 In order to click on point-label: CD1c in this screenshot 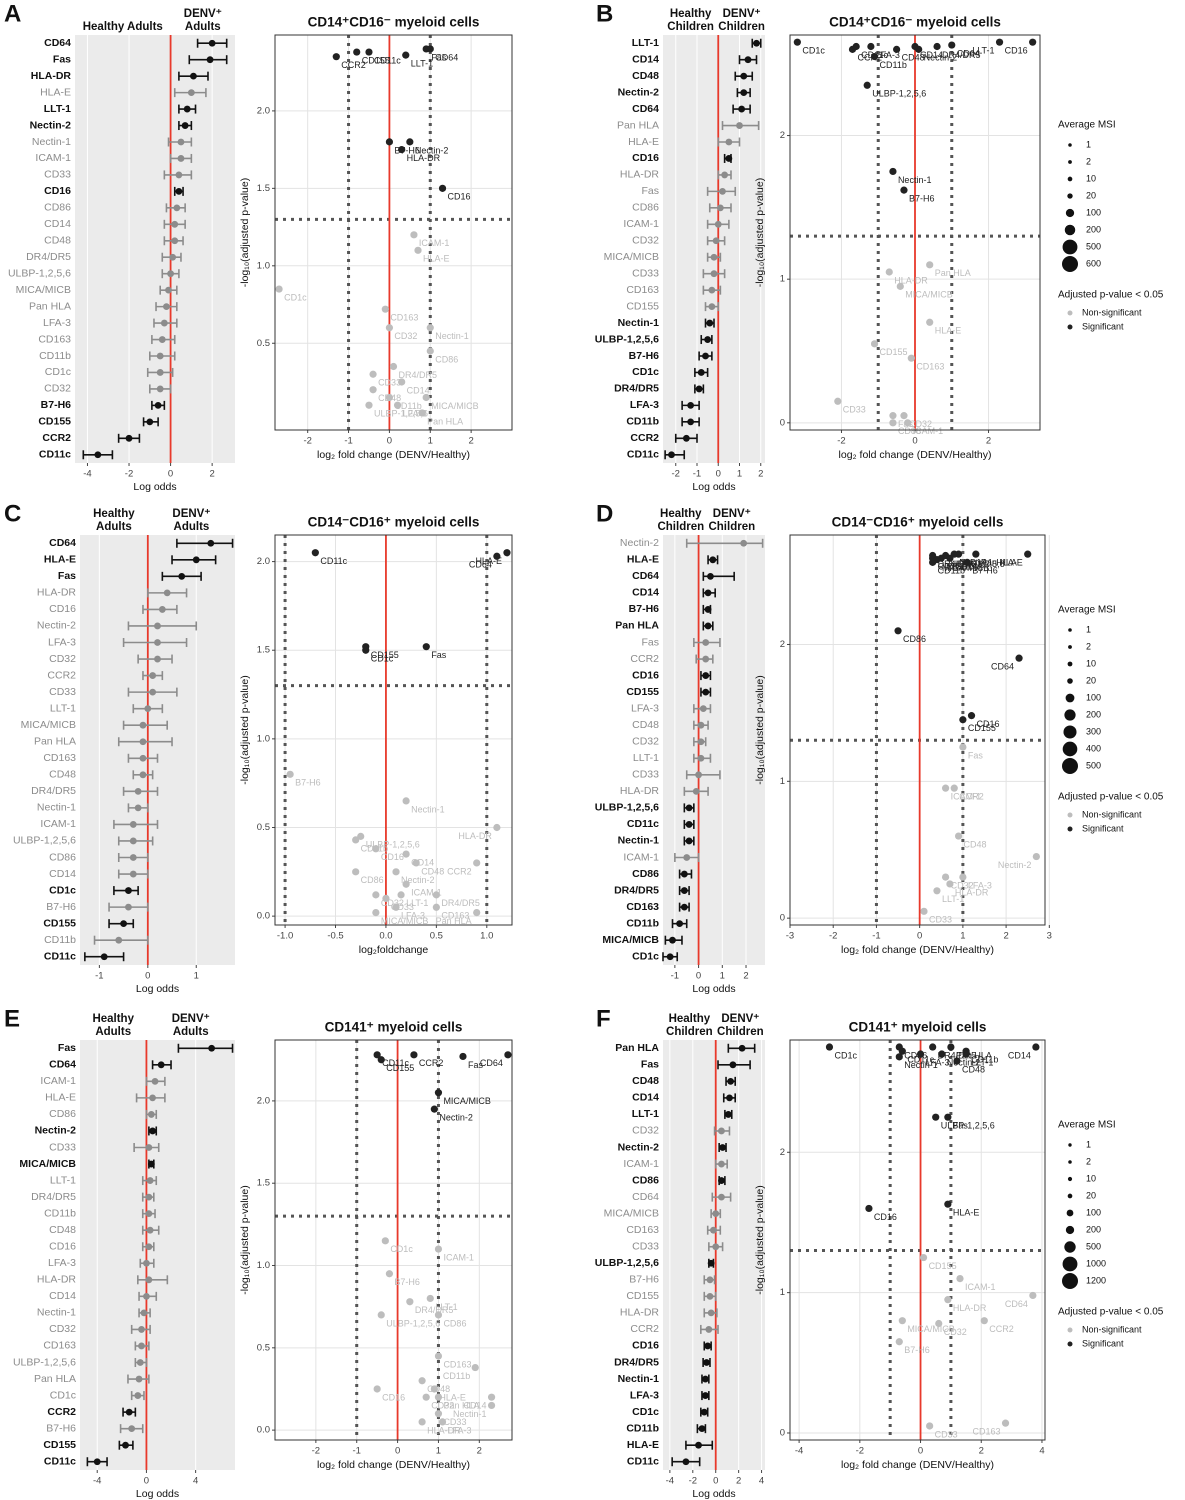, I will do `click(382, 659)`.